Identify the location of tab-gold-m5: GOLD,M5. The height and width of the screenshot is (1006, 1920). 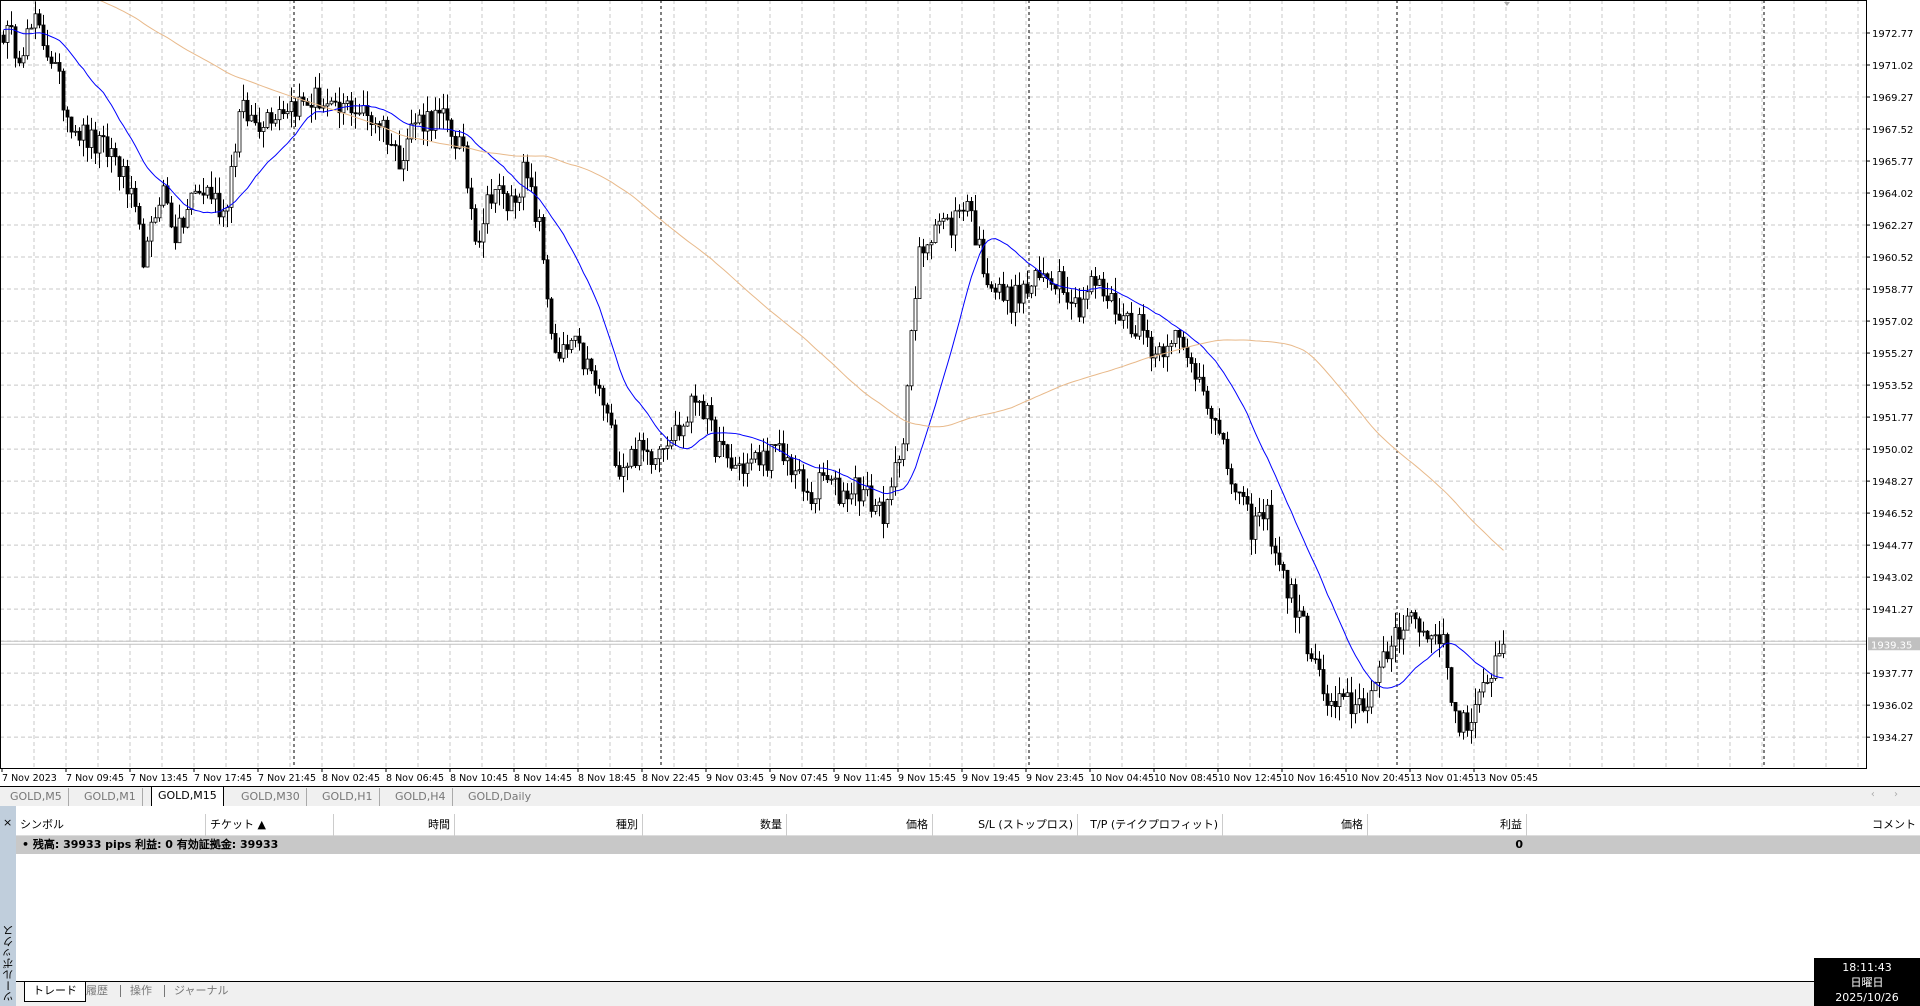
(36, 797).